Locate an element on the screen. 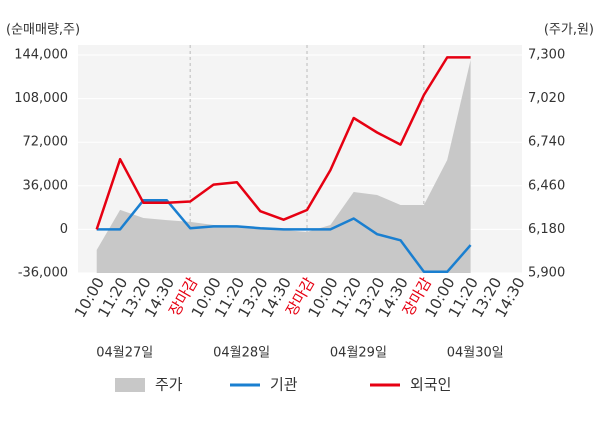 The width and height of the screenshot is (600, 428). day-label: 04월27일 is located at coordinates (124, 353).